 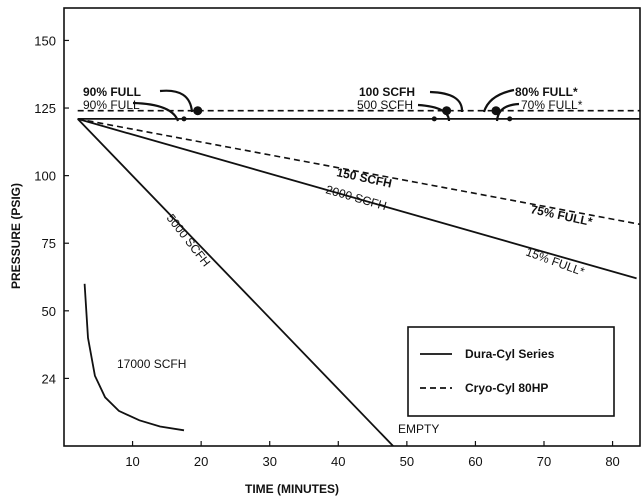 I want to click on x-tick-label: 80, so click(x=612, y=461).